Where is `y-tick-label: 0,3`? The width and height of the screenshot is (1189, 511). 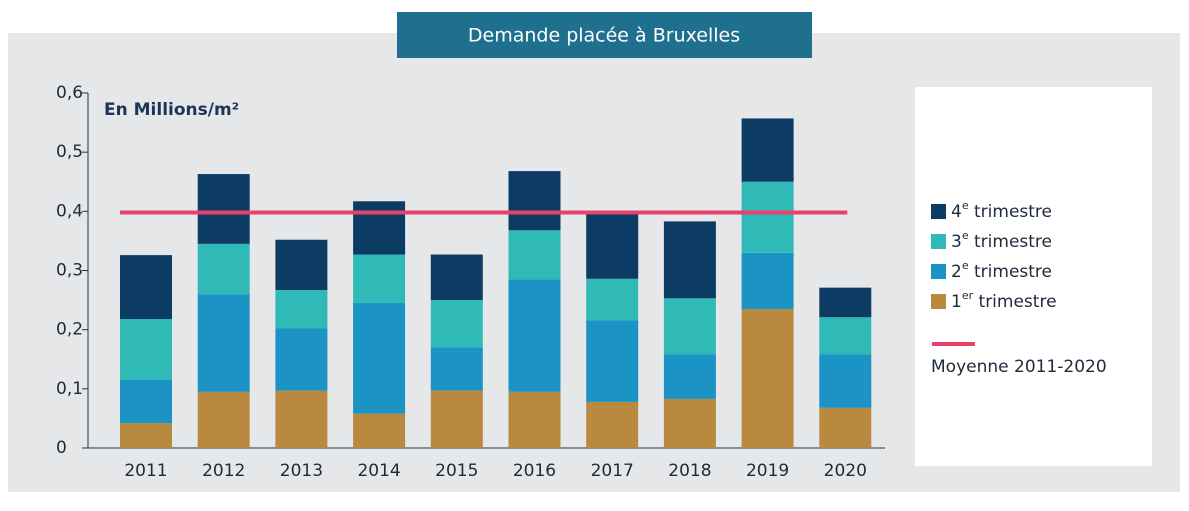
y-tick-label: 0,3 is located at coordinates (69, 271).